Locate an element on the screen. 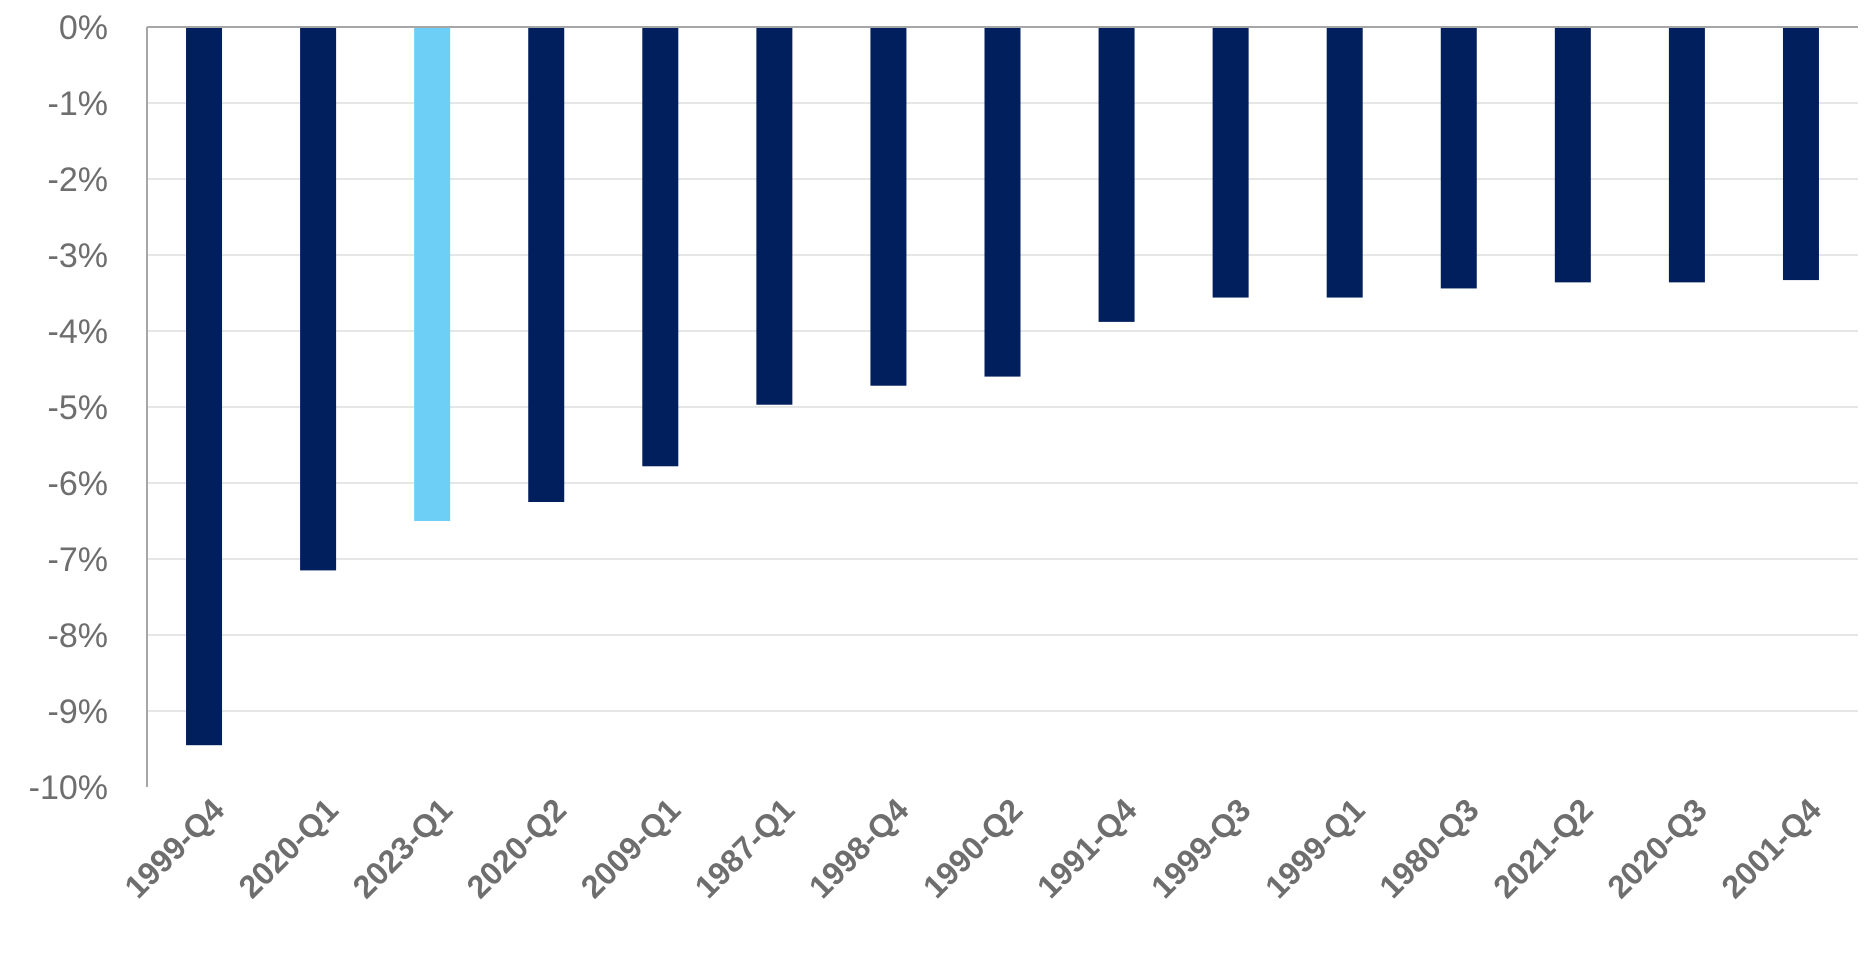 This screenshot has height=956, width=1864. x-tick-label: 2020-Q1 is located at coordinates (289, 848).